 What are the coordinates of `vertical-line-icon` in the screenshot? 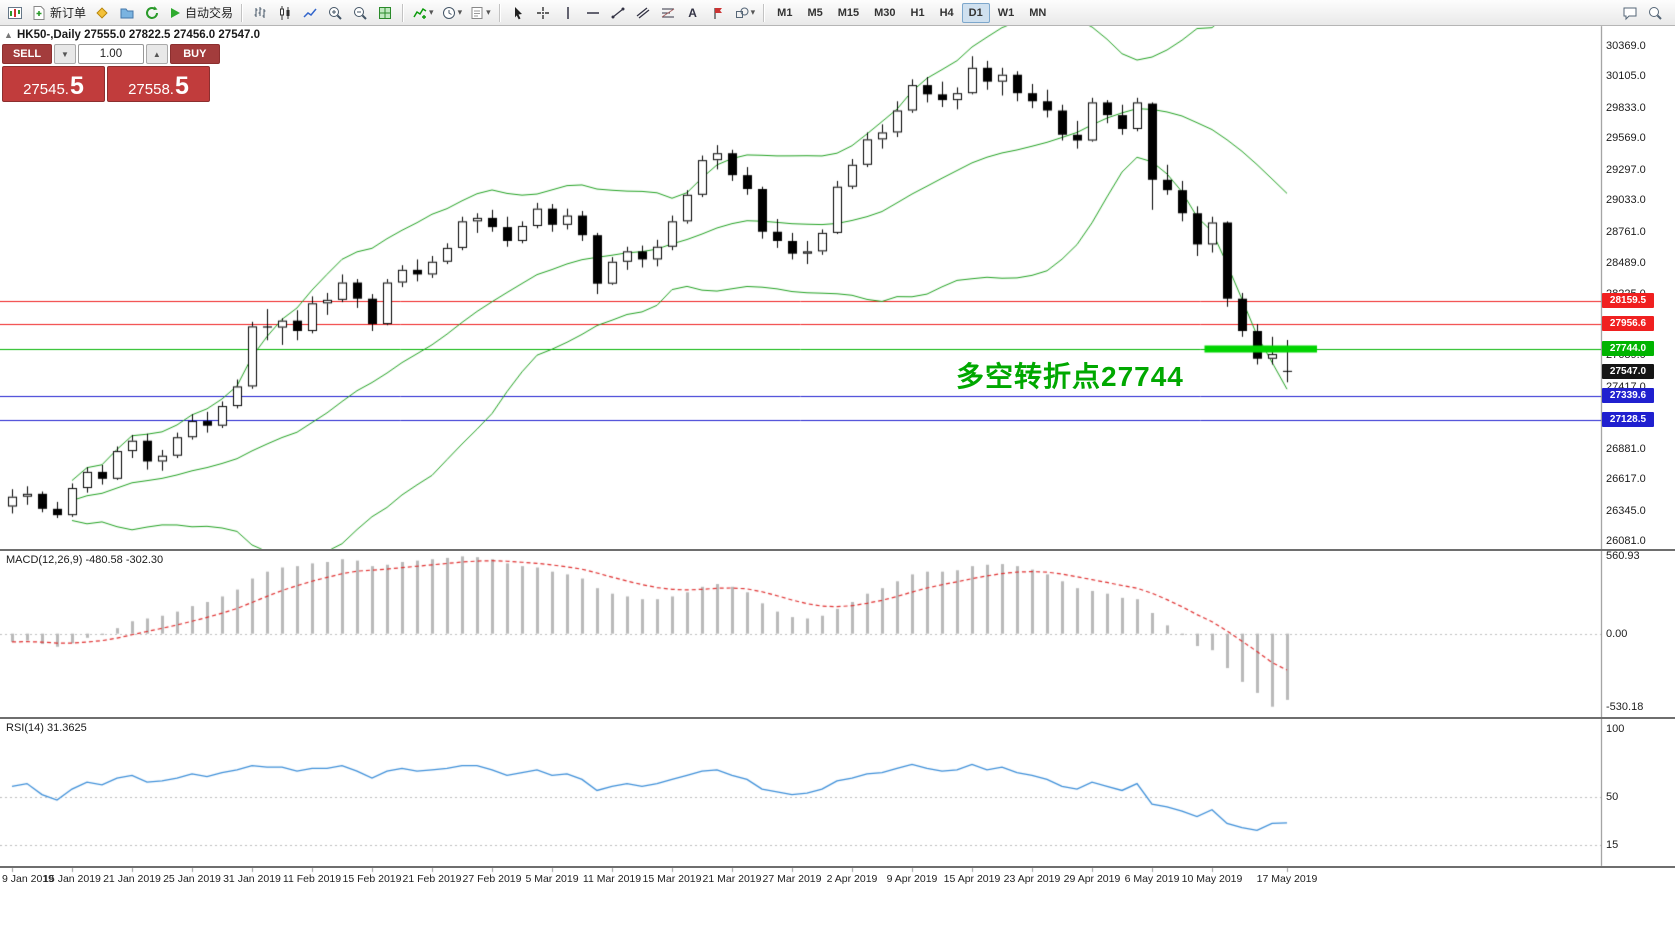 It's located at (568, 13).